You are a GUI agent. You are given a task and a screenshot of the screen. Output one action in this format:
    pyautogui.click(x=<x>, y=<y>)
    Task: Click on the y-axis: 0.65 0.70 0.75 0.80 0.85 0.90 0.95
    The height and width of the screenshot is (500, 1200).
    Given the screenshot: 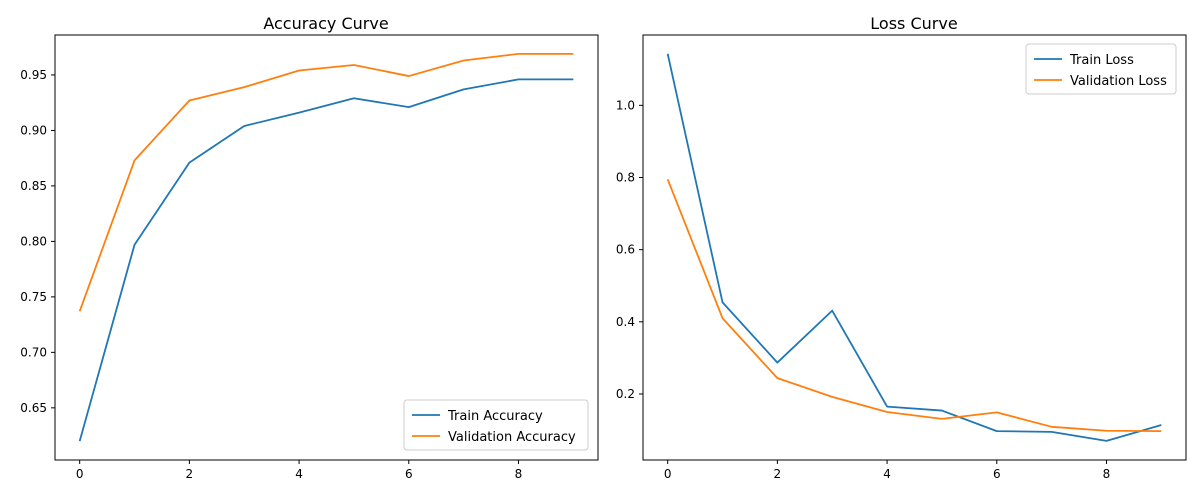 What is the action you would take?
    pyautogui.click(x=37, y=241)
    